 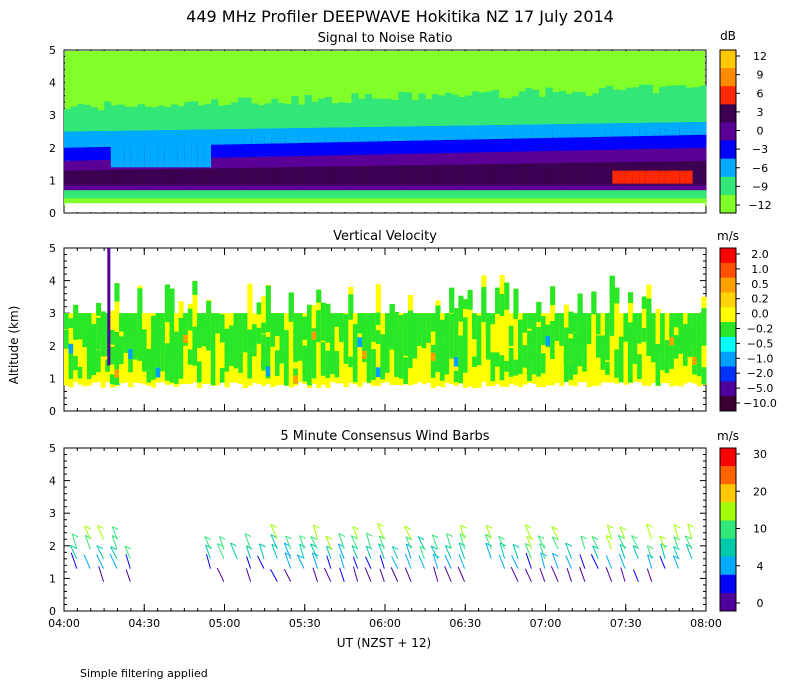 I want to click on y-tick-label: 2, so click(x=52, y=148).